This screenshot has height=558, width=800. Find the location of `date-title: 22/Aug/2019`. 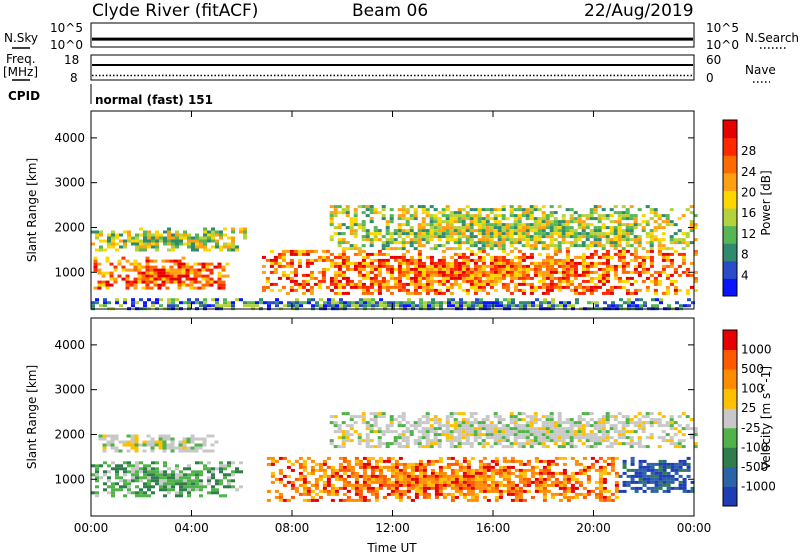

date-title: 22/Aug/2019 is located at coordinates (639, 11).